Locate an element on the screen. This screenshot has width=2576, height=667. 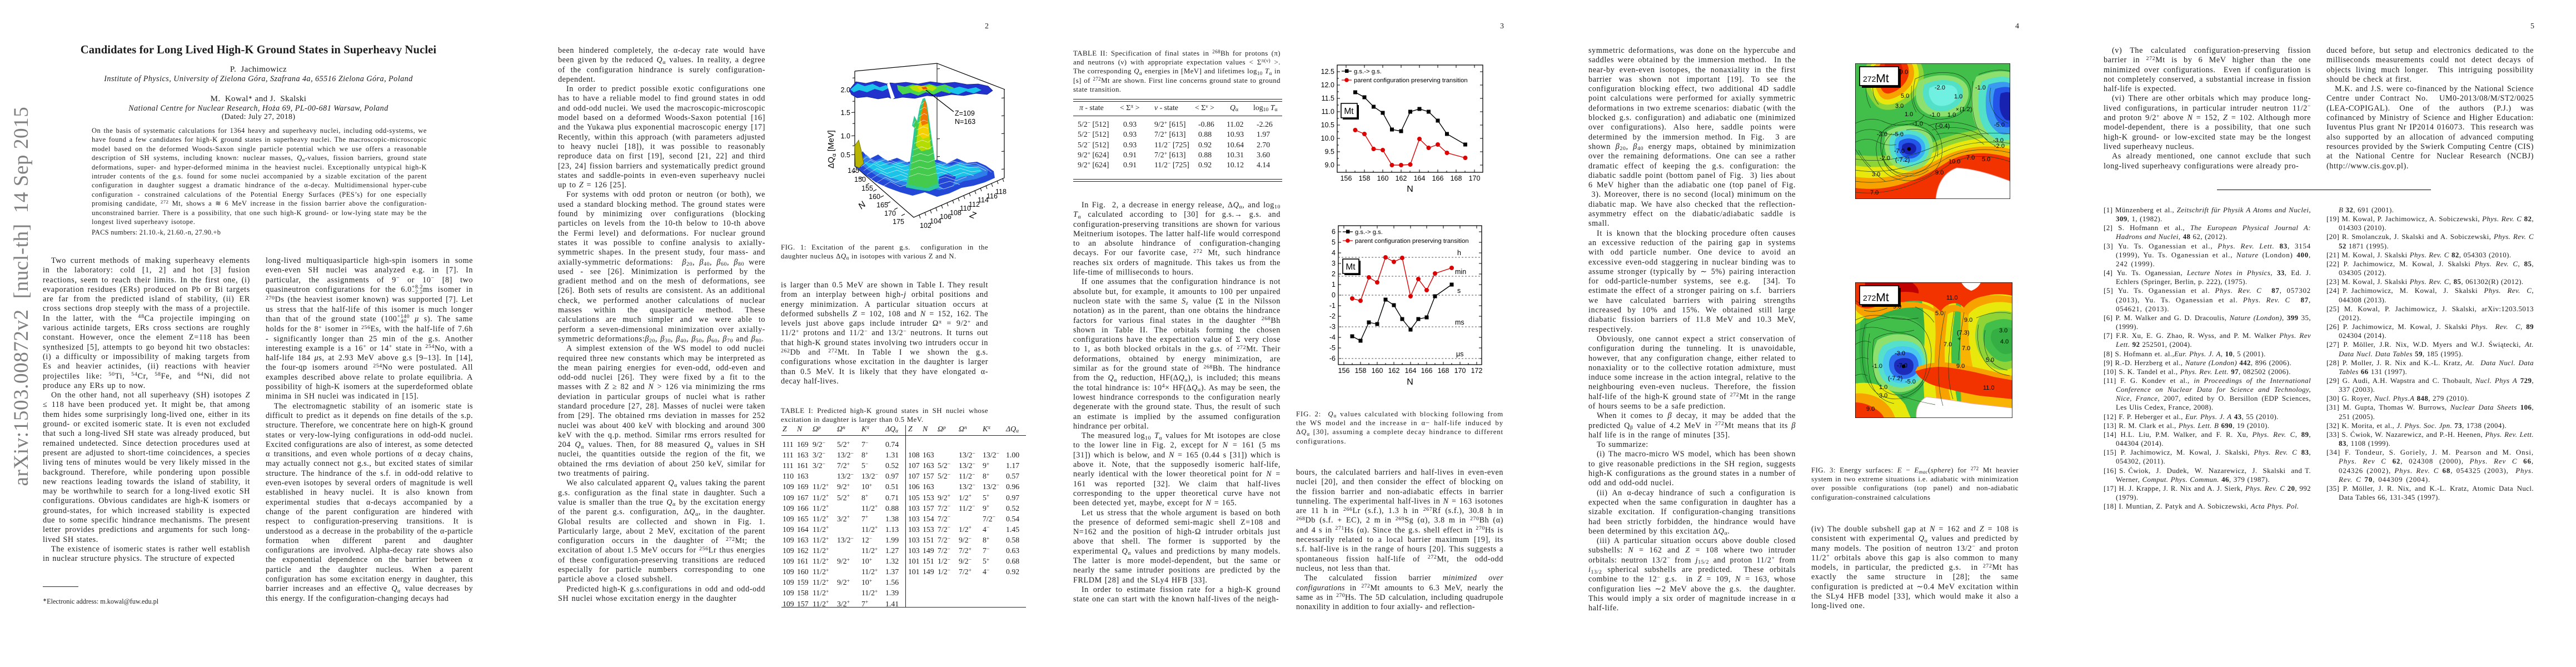
svg-text: 104 is located at coordinates (935, 221).